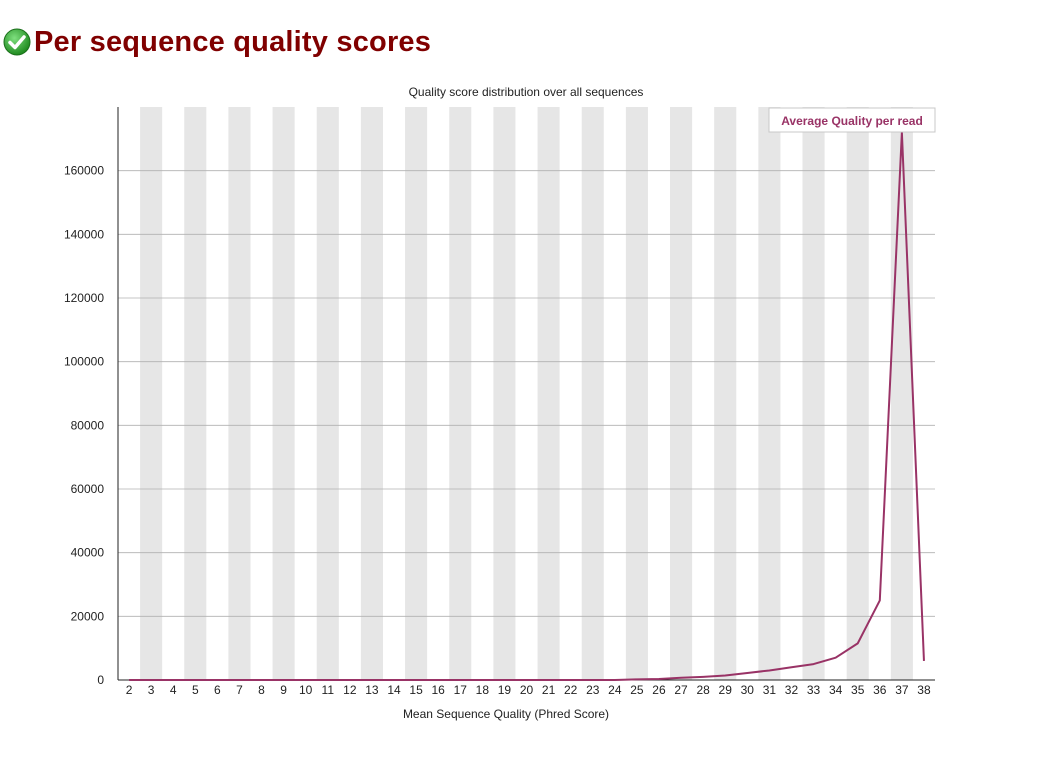  I want to click on x-tick-label: 16, so click(438, 690).